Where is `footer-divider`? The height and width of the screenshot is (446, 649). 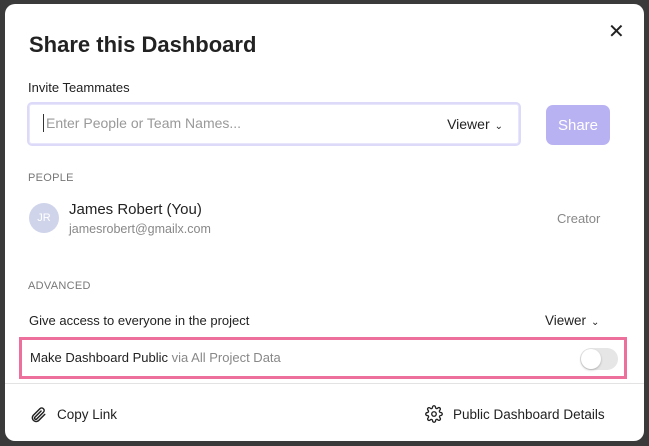
footer-divider is located at coordinates (324, 383).